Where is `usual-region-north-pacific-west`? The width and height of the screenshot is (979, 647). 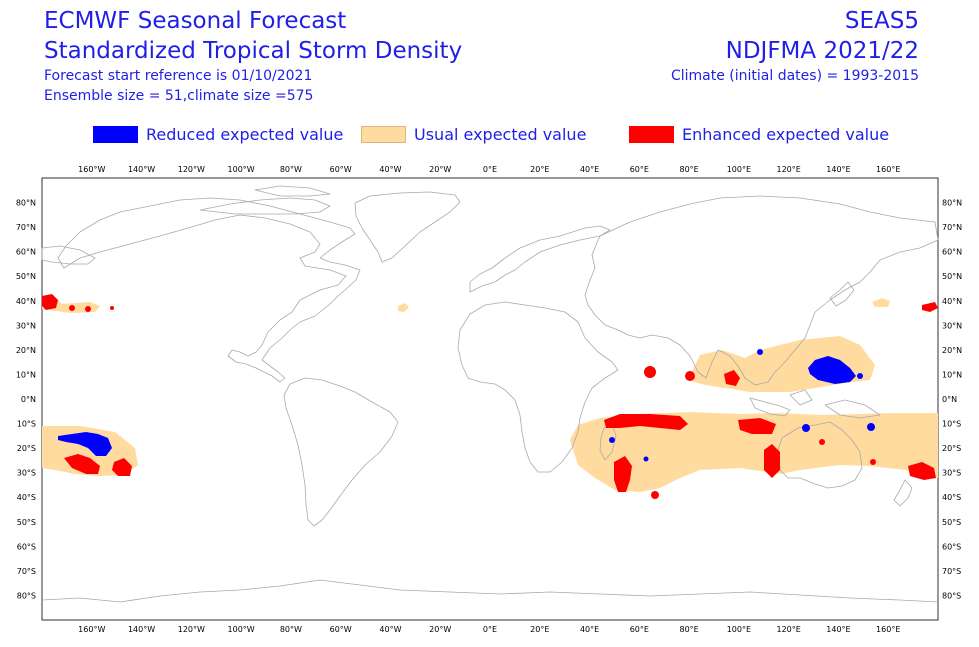 usual-region-north-pacific-west is located at coordinates (881, 302).